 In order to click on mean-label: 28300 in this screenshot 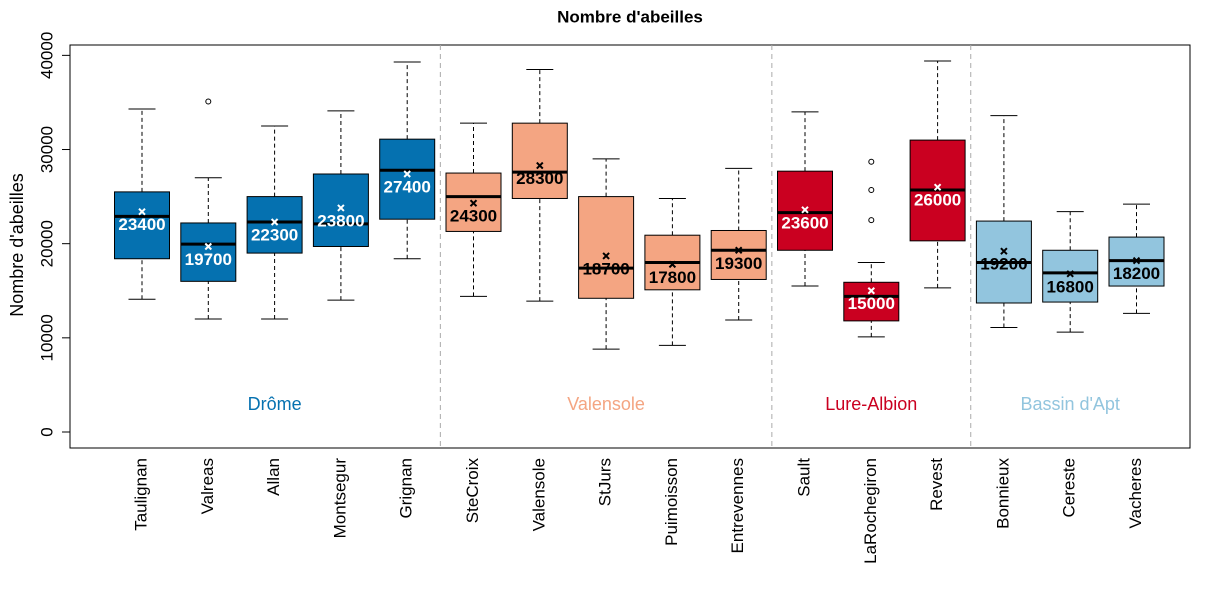, I will do `click(539, 178)`.